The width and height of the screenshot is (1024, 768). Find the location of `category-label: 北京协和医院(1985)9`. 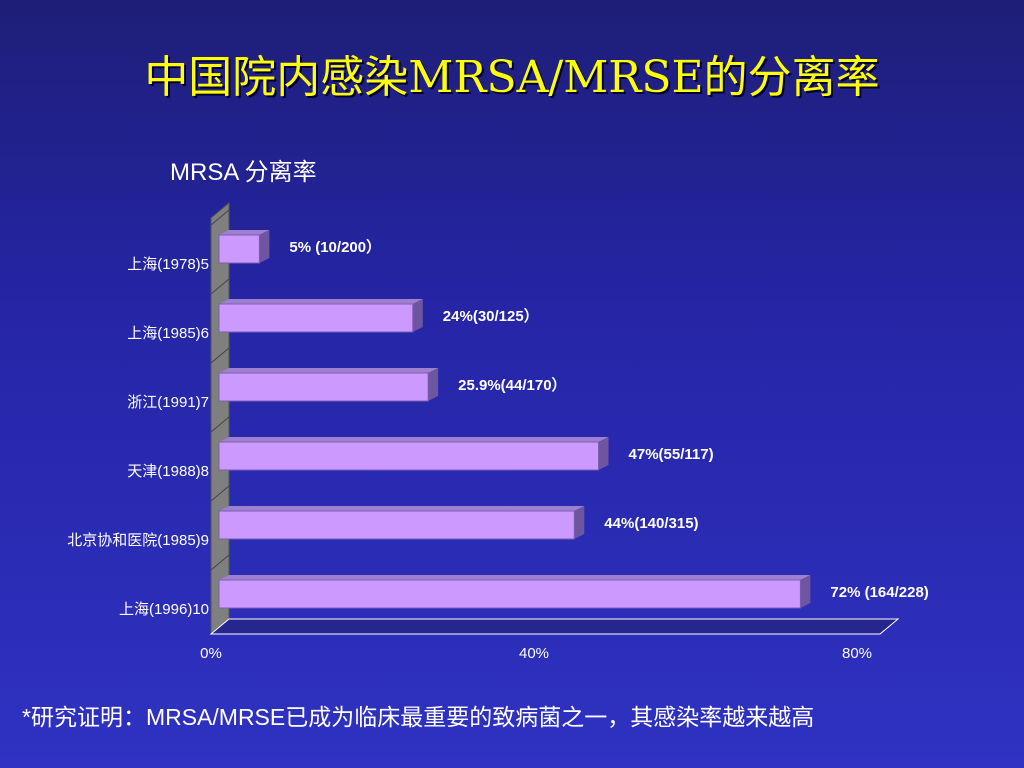

category-label: 北京协和医院(1985)9 is located at coordinates (138, 540).